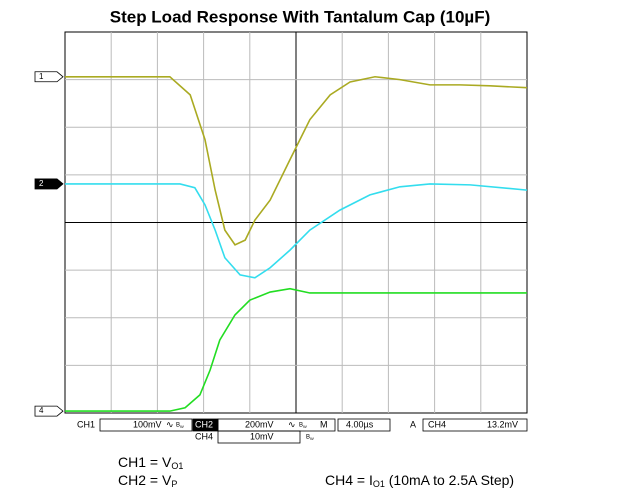  What do you see at coordinates (360, 424) in the screenshot?
I see `status-text: 4.00µs` at bounding box center [360, 424].